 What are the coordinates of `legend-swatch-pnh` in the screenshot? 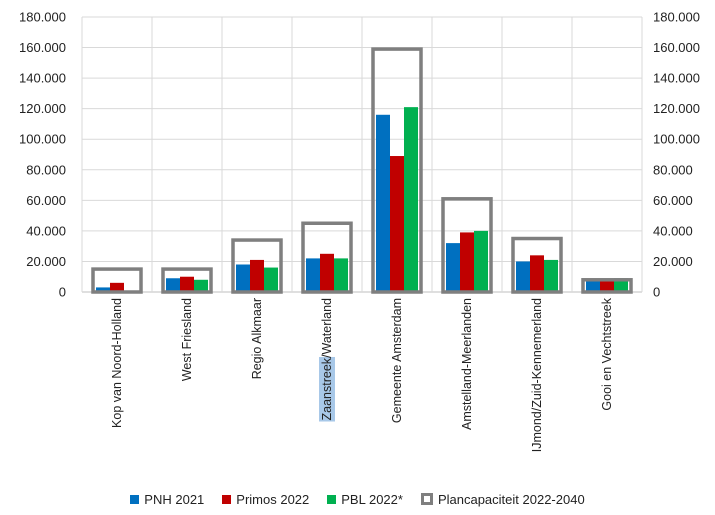 It's located at (135, 499).